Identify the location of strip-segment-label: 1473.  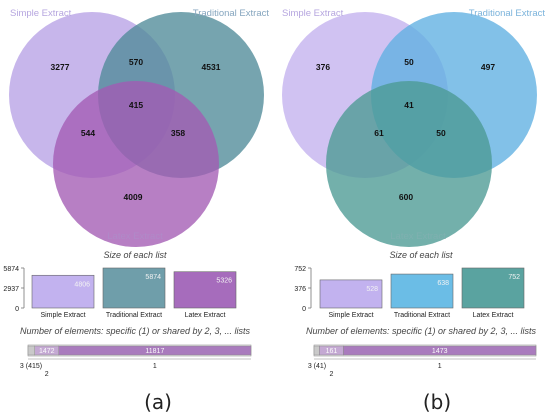
(440, 351).